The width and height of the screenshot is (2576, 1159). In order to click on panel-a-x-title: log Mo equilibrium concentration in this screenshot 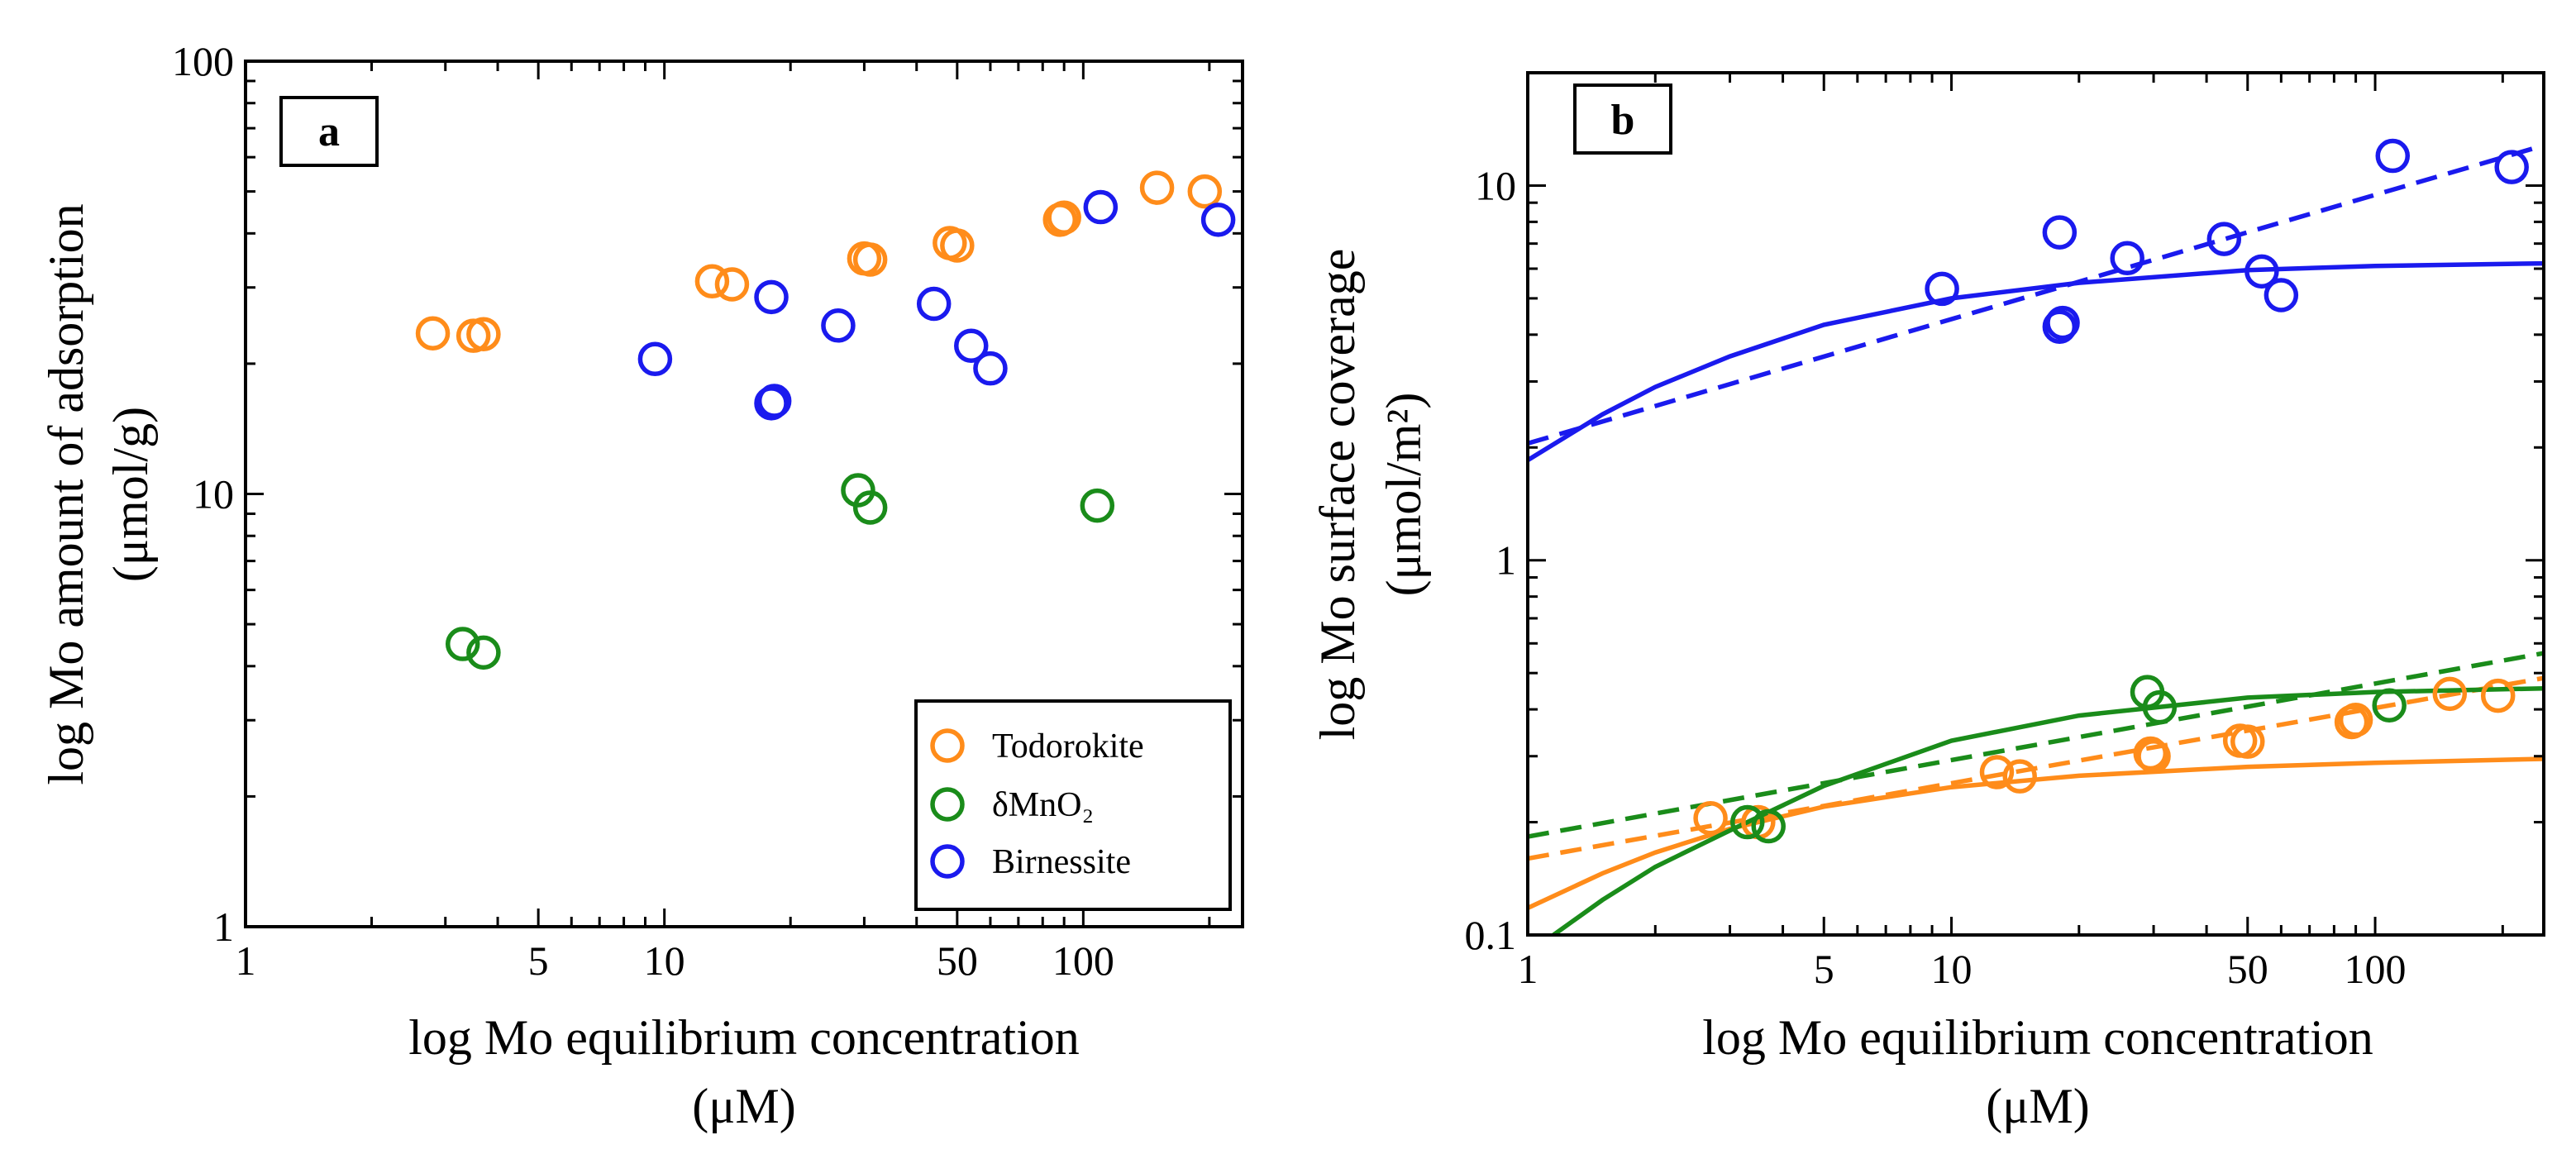, I will do `click(744, 1037)`.